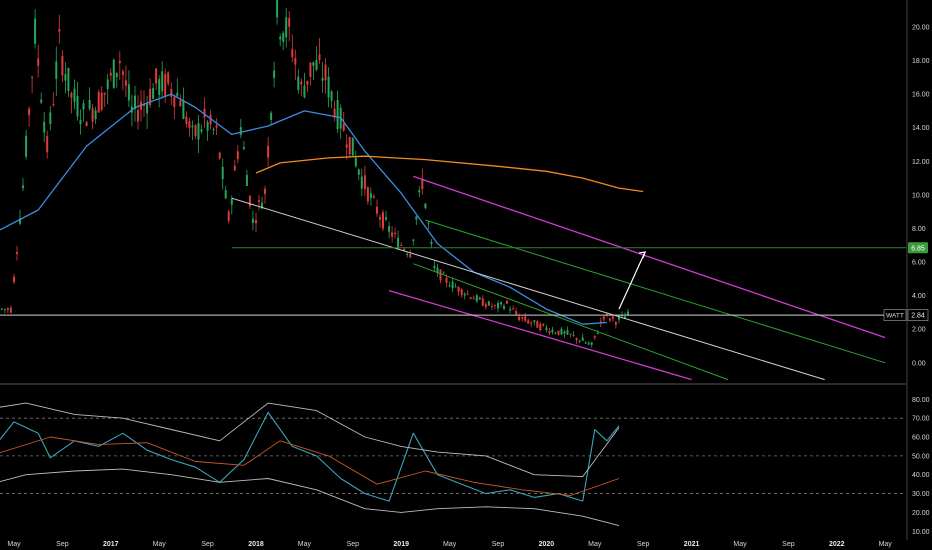  Describe the element at coordinates (111, 544) in the screenshot. I see `x-tick-label: 2017` at that location.